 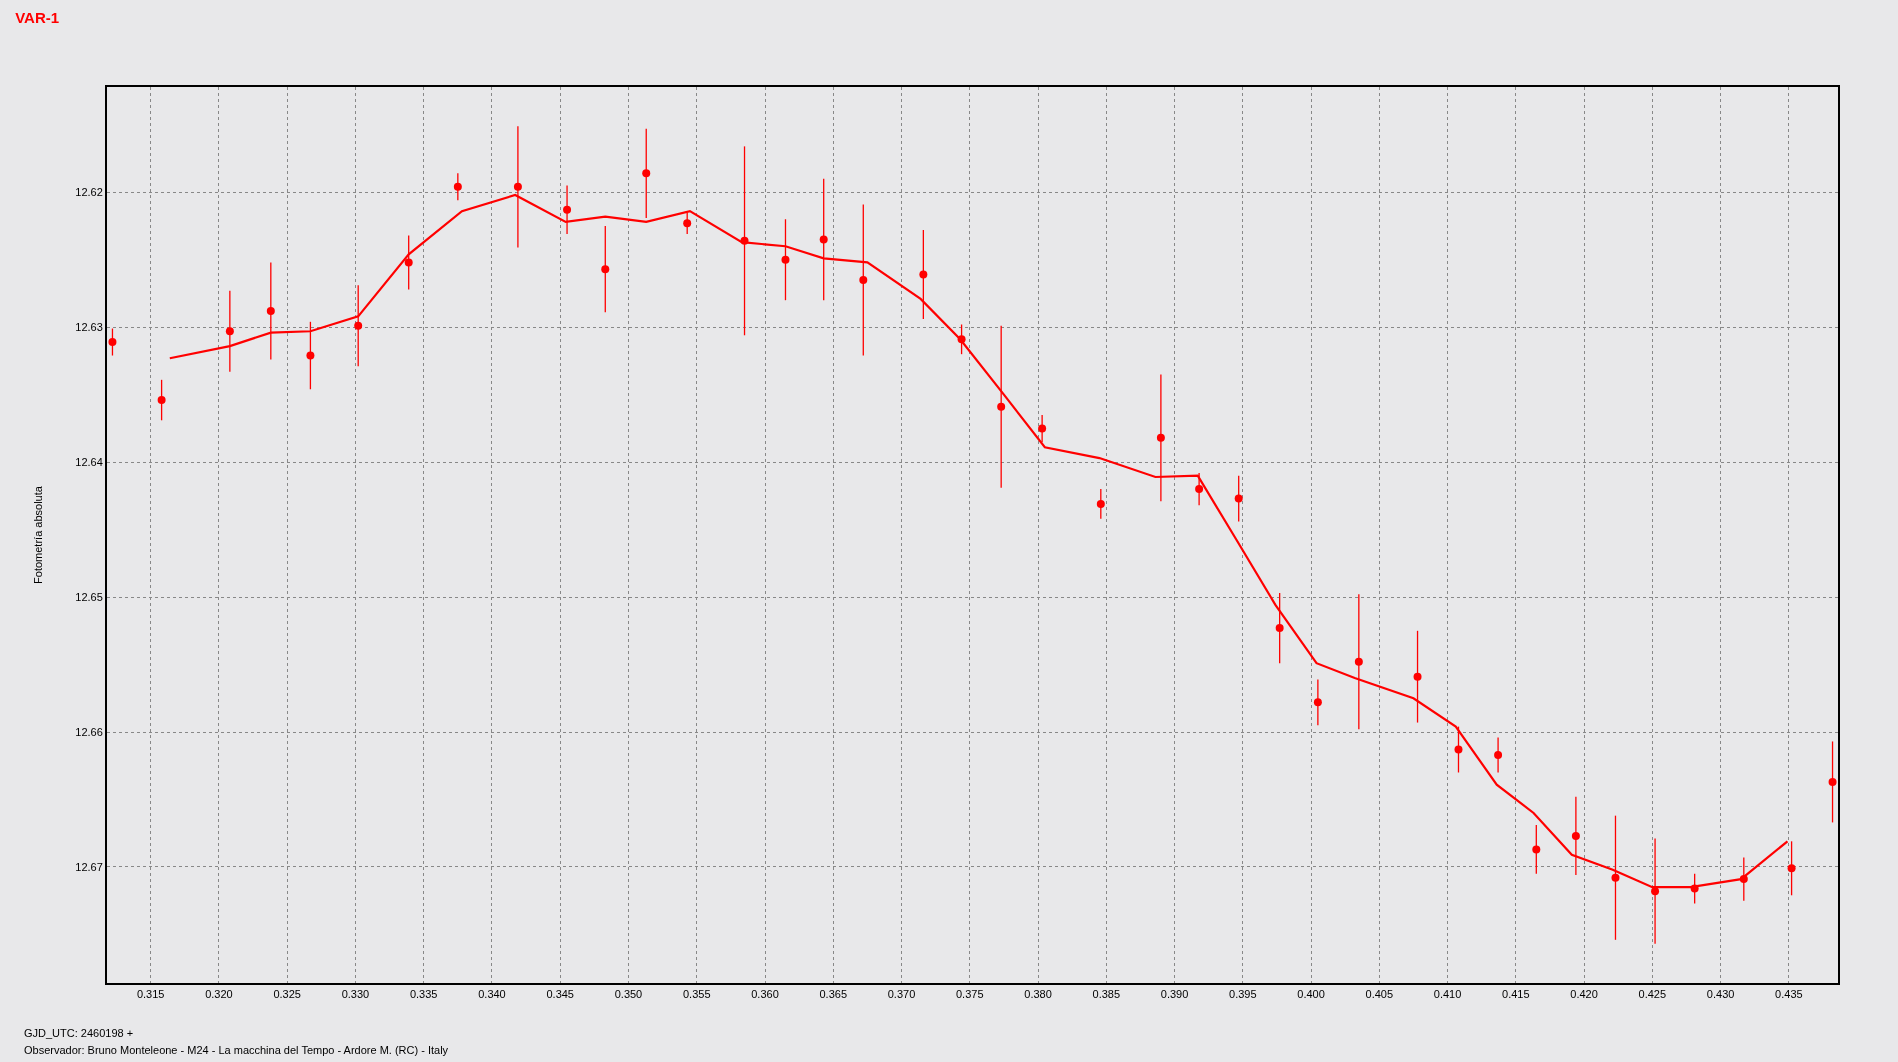 I want to click on x-tick-label: 0.350, so click(x=628, y=994).